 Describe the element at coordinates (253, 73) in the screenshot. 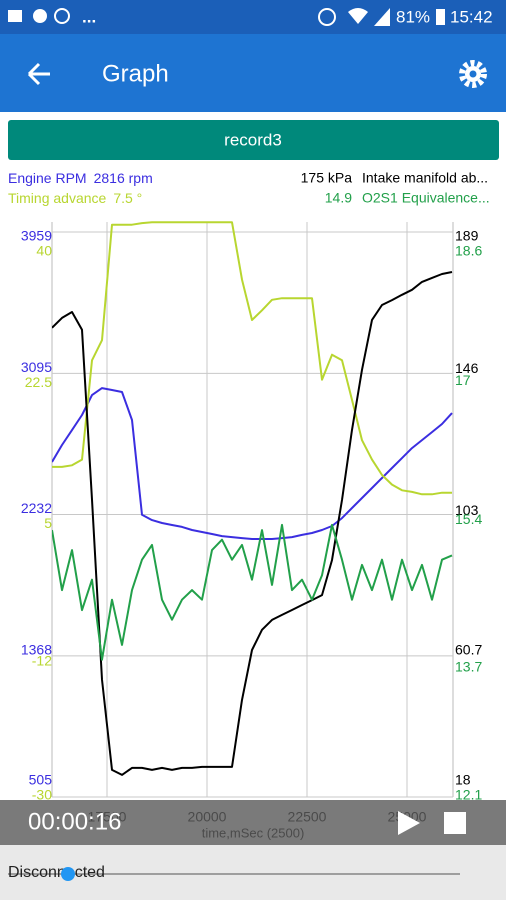

I see `app-bar` at that location.